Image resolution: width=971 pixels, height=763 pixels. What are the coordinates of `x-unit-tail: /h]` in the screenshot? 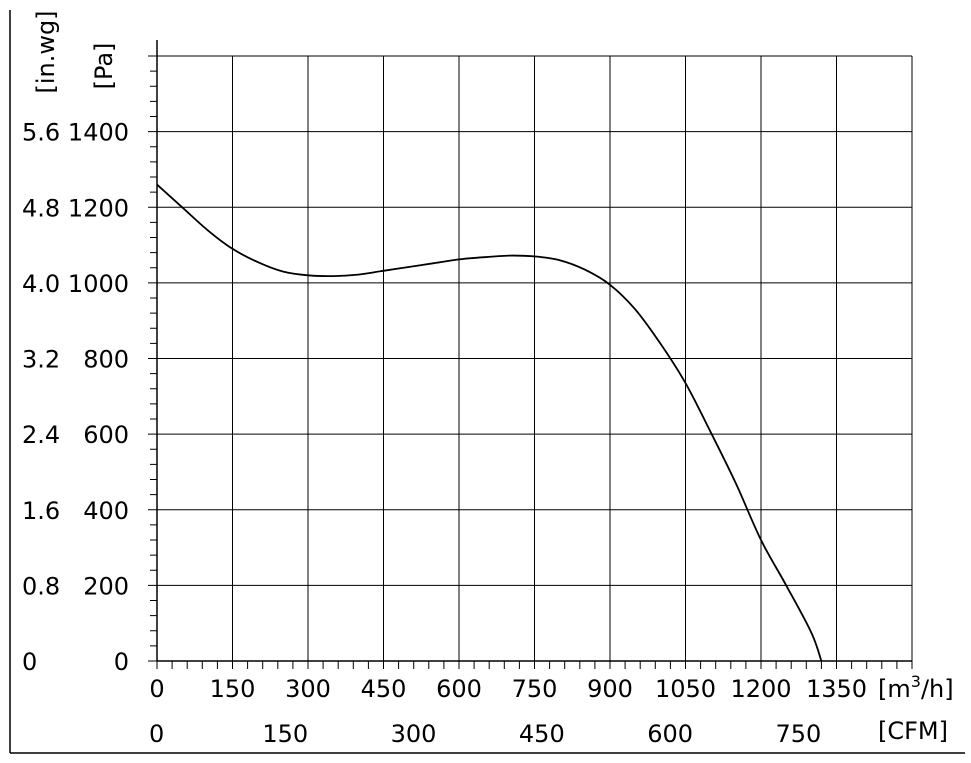 It's located at (937, 689).